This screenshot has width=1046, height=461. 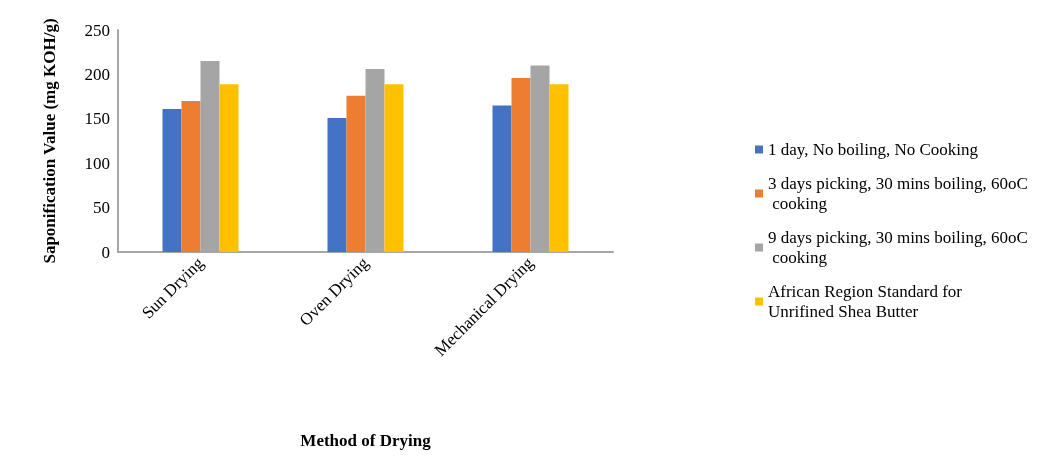 What do you see at coordinates (898, 247) in the screenshot?
I see `legend-label: 9 days picking, 30 mins boiling, 60oC cooking` at bounding box center [898, 247].